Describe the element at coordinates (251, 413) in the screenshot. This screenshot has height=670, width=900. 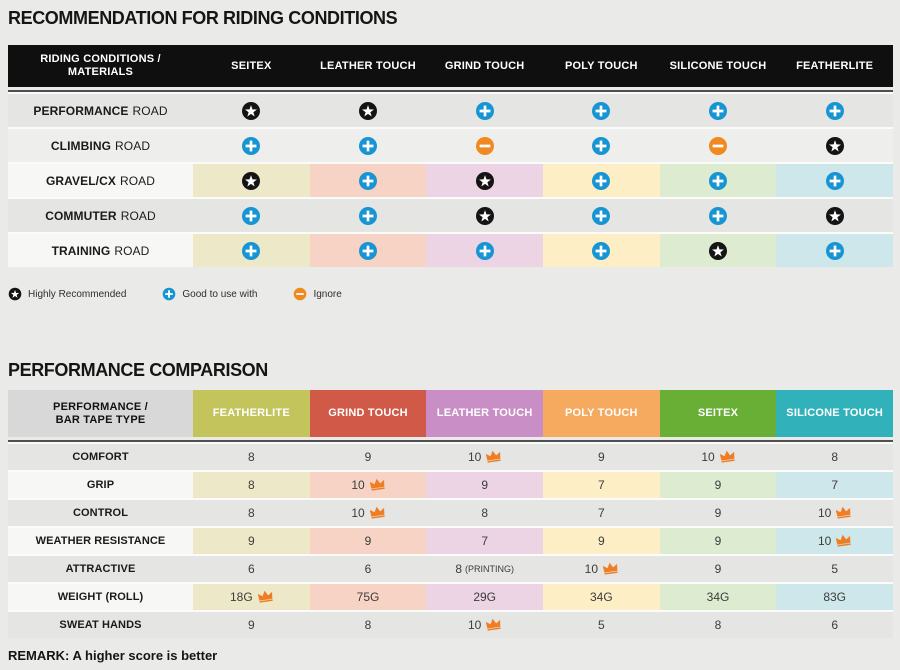
I see `bar-tape-header-featherlite: FEATHERLITE` at that location.